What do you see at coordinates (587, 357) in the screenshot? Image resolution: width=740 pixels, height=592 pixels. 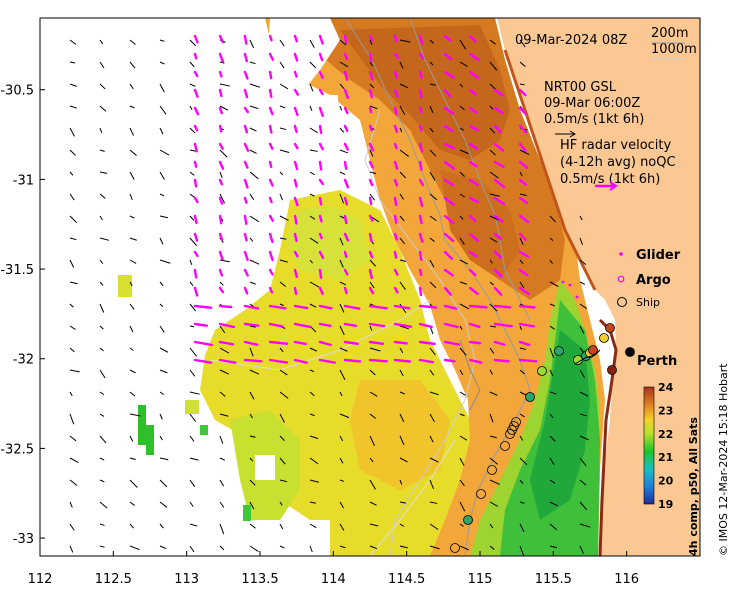 I see `ship-track-line` at bounding box center [587, 357].